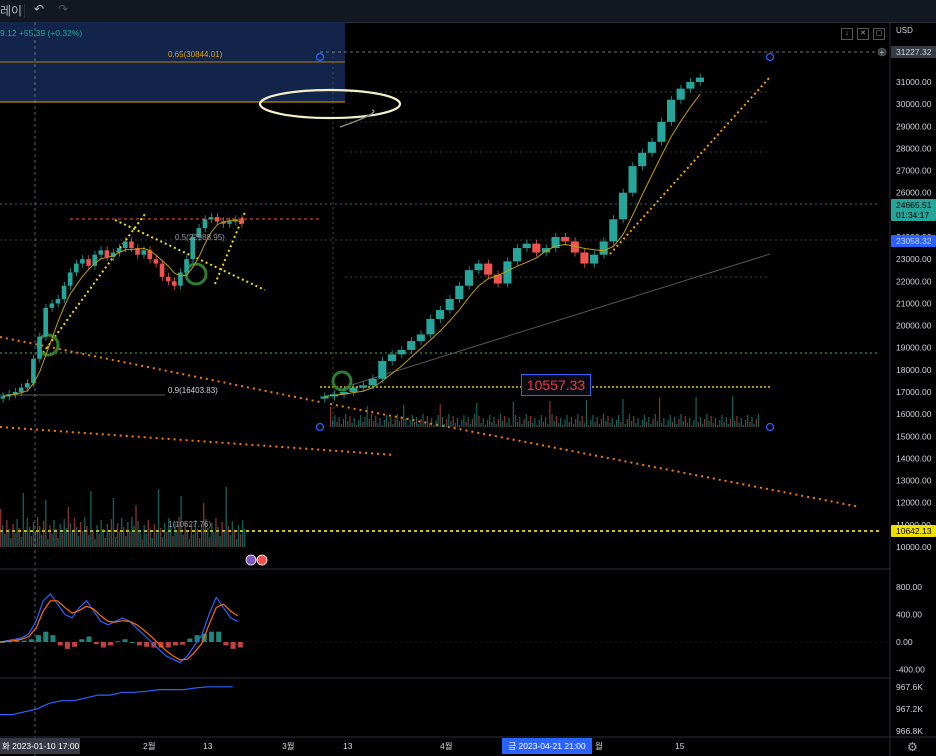 The image size is (936, 756). What do you see at coordinates (256, 560) in the screenshot?
I see `indicator-markers` at bounding box center [256, 560].